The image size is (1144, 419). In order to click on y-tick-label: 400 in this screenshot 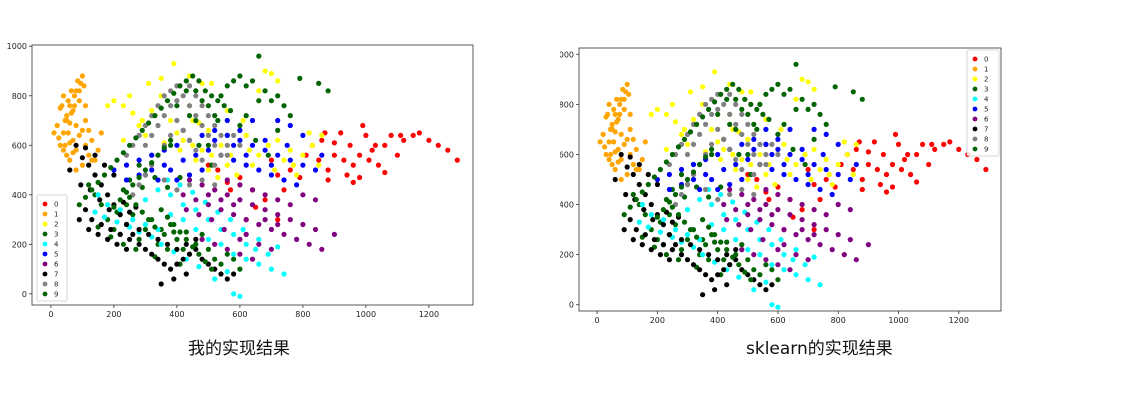, I will do `click(567, 205)`.